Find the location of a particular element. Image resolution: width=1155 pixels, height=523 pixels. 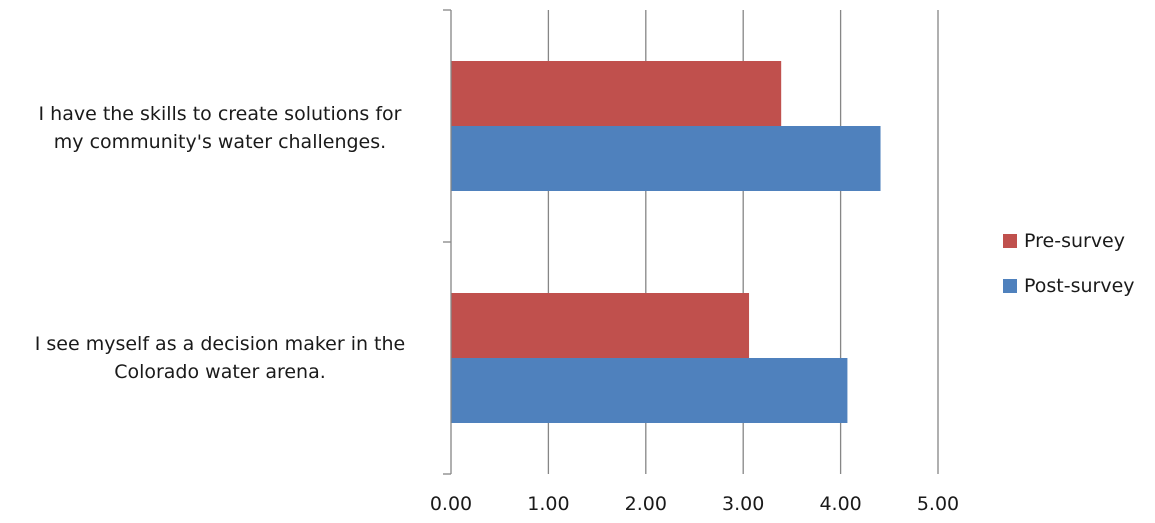

x-tick-label: 2.00 is located at coordinates (646, 504).